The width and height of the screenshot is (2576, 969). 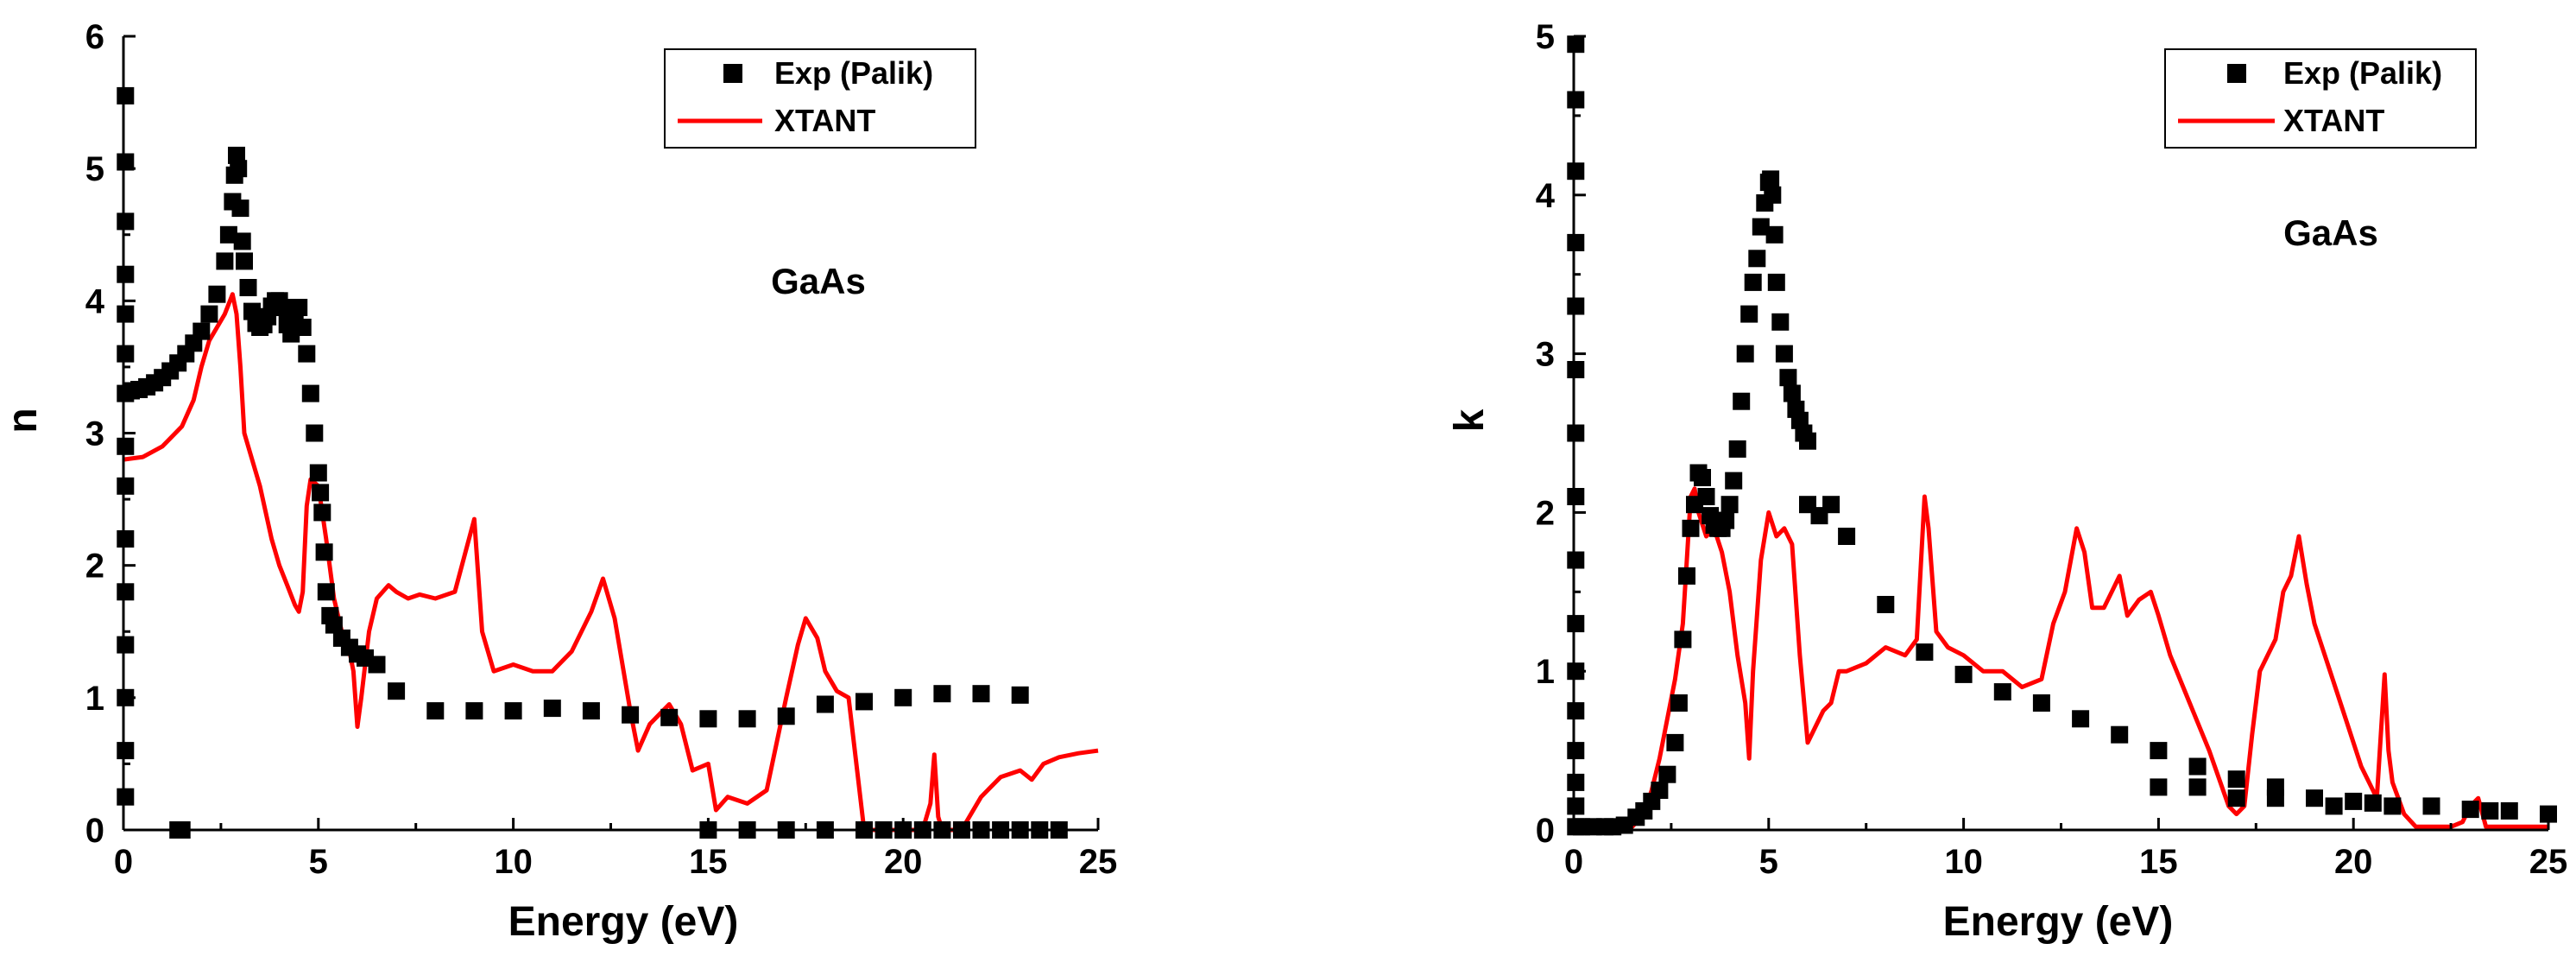 I want to click on x-tick-label: 15, so click(x=2158, y=862).